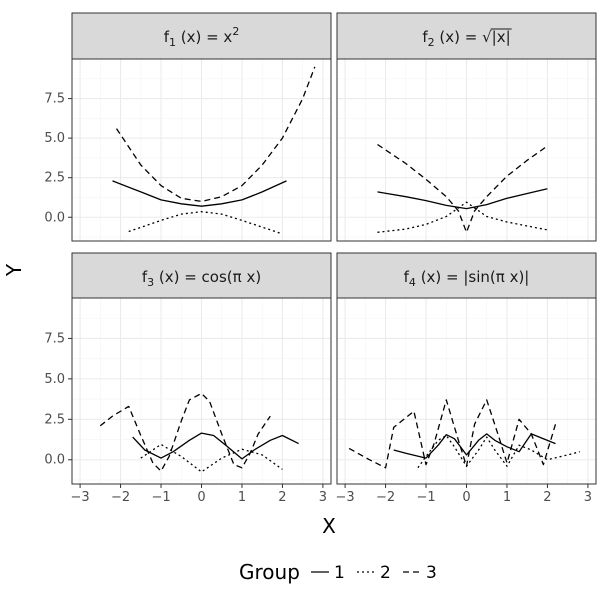 The height and width of the screenshot is (600, 600). I want to click on legend-label-3: 3, so click(431, 573).